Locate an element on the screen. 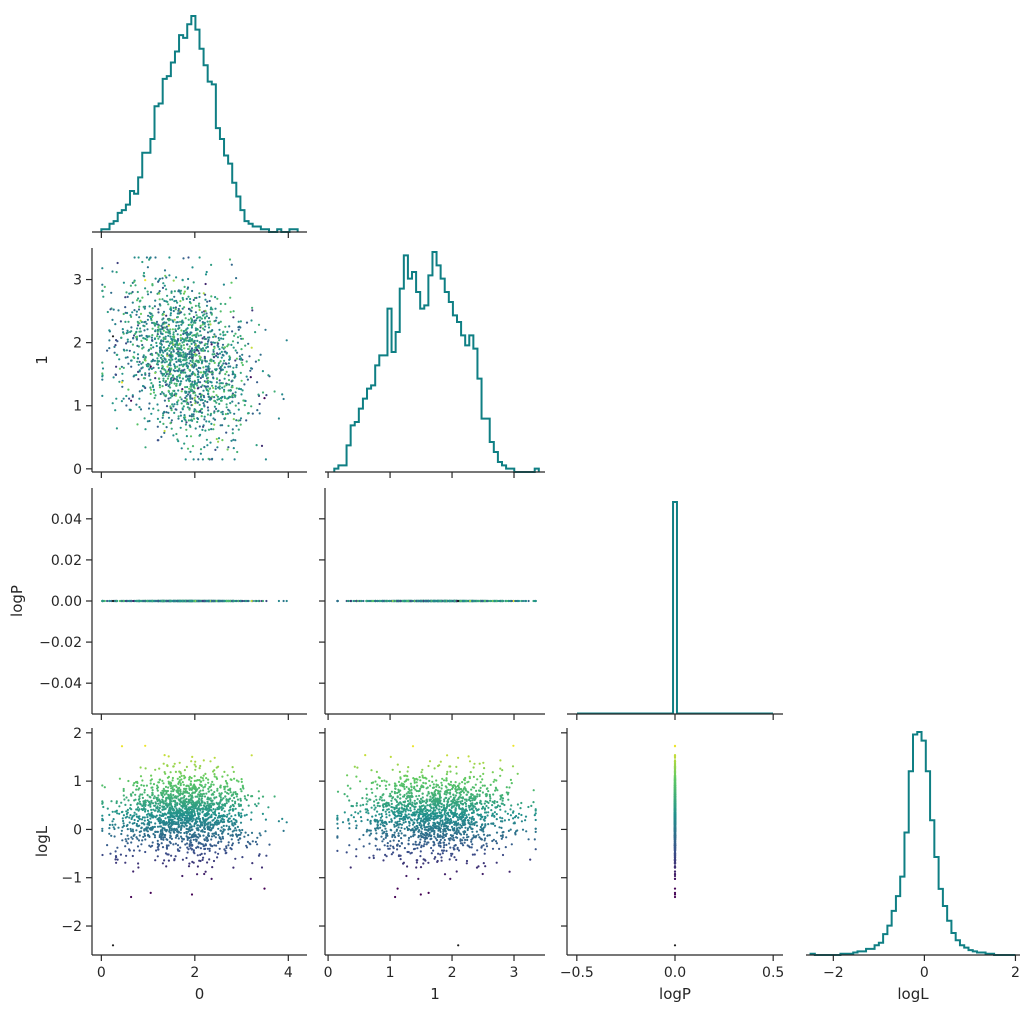 Image resolution: width=1030 pixels, height=1013 pixels. scatter-1-vs-logP is located at coordinates (436, 601).